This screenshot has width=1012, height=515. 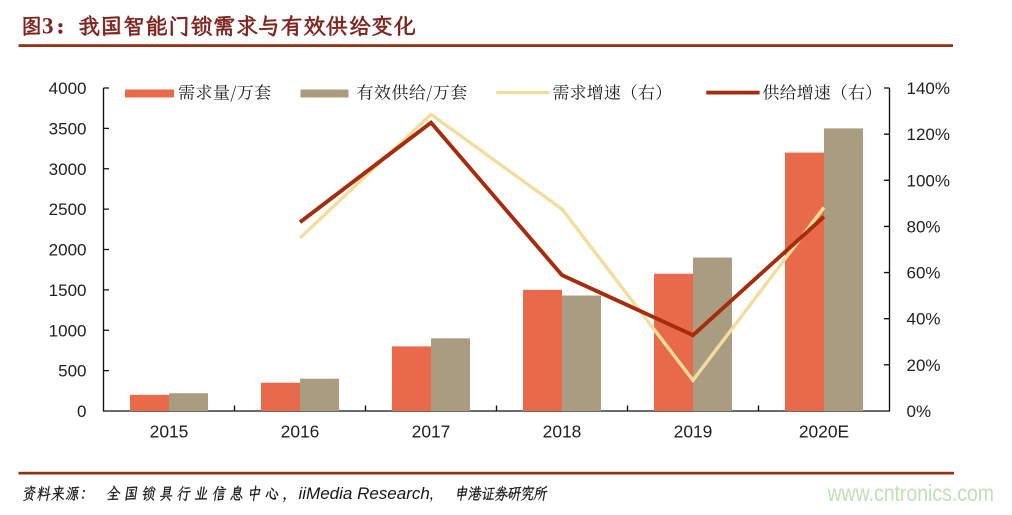 What do you see at coordinates (824, 432) in the screenshot?
I see `svg-text: 2020E` at bounding box center [824, 432].